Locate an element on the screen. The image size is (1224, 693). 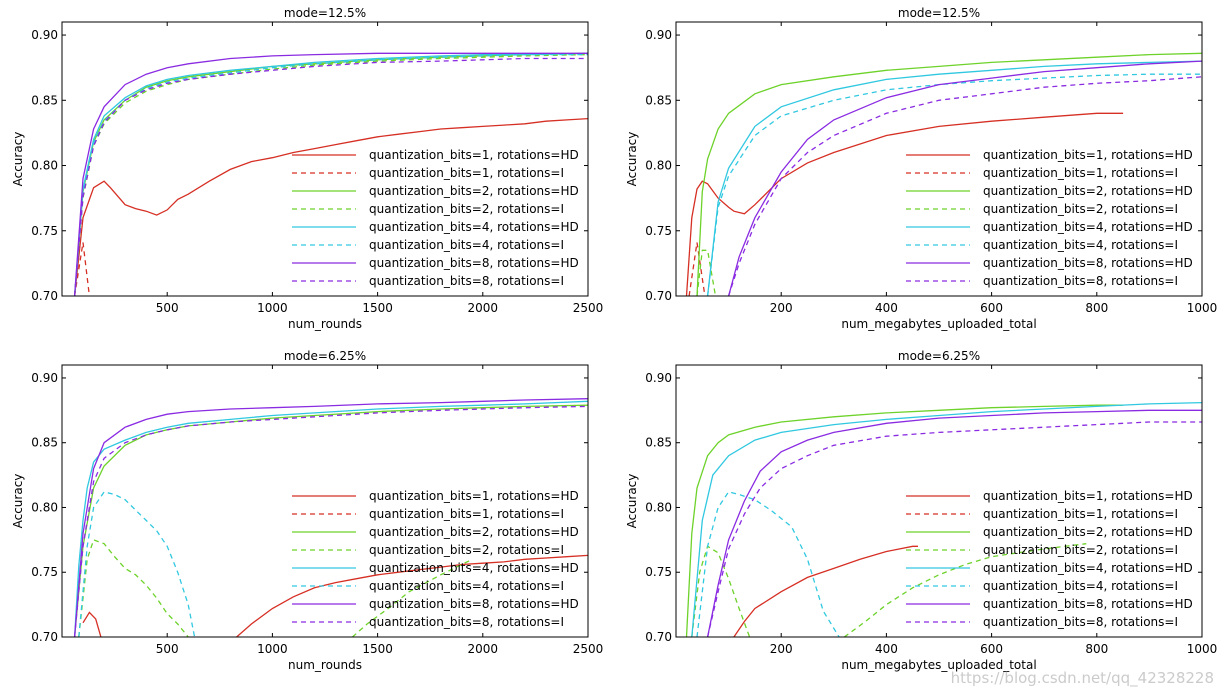
x-axis-label: num_megabytes_uploaded_total is located at coordinates (938, 324).